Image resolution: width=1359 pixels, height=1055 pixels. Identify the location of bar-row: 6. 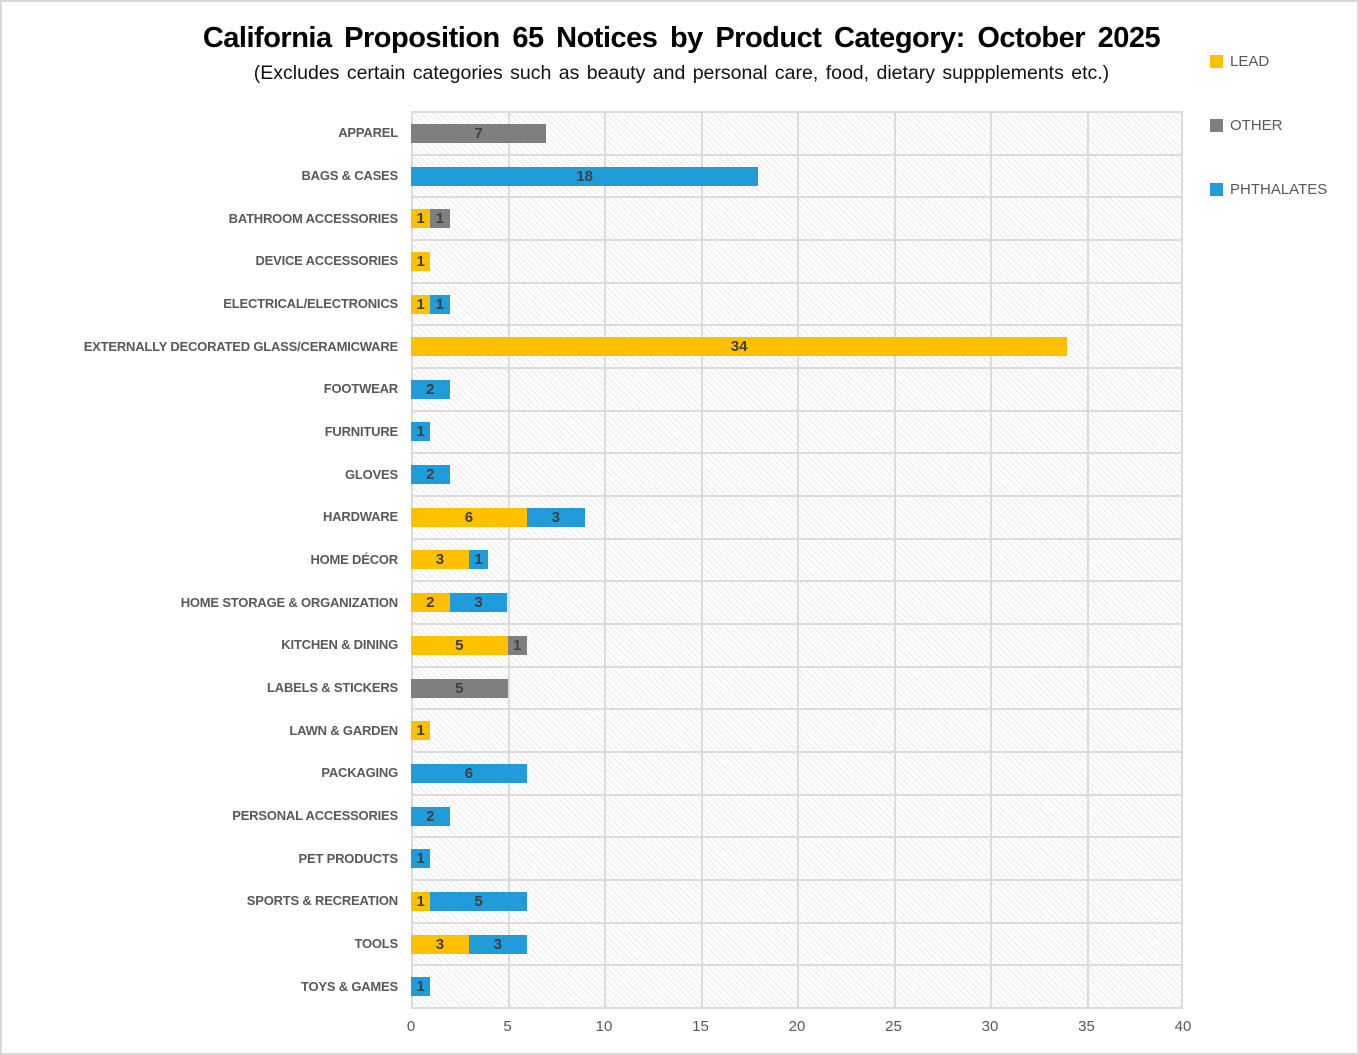
(469, 773).